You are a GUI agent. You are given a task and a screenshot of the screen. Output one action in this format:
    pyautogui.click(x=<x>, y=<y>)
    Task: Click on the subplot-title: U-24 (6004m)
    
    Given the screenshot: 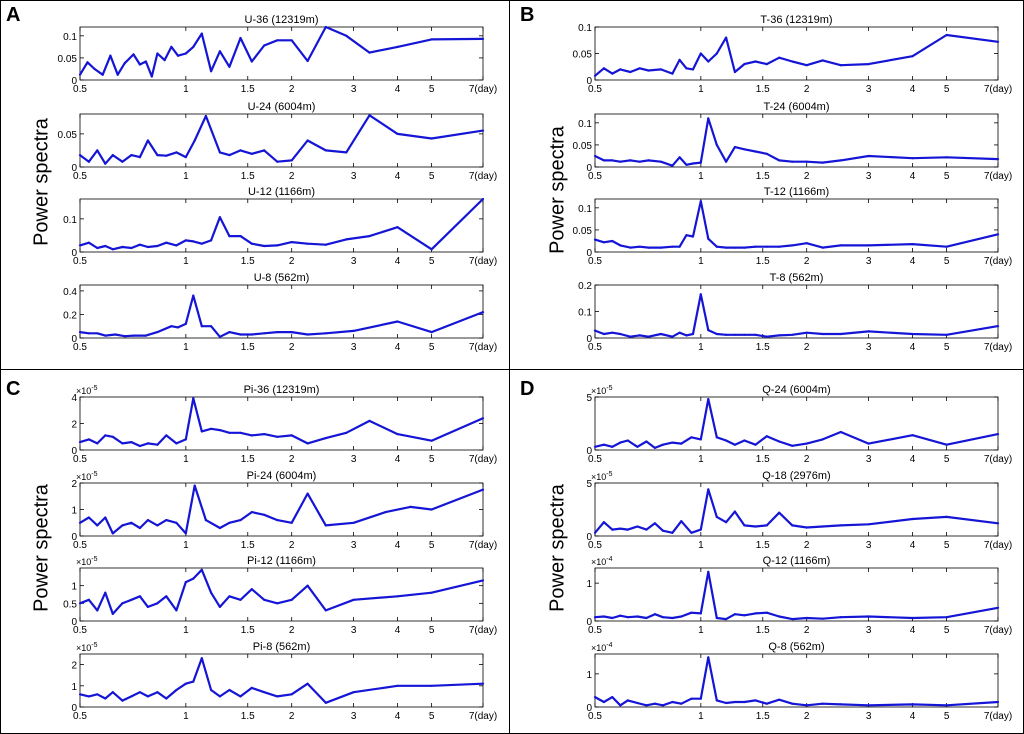 What is the action you would take?
    pyautogui.click(x=282, y=107)
    